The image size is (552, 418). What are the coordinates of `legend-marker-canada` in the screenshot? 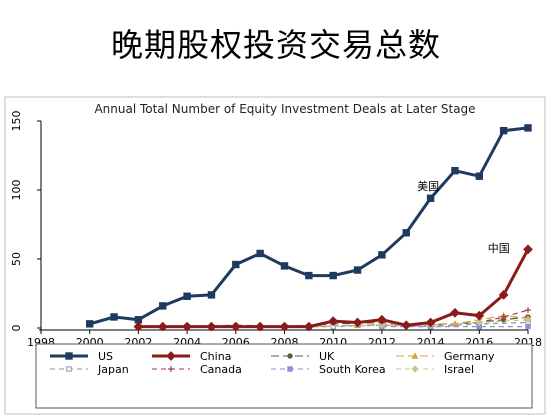 It's located at (171, 369).